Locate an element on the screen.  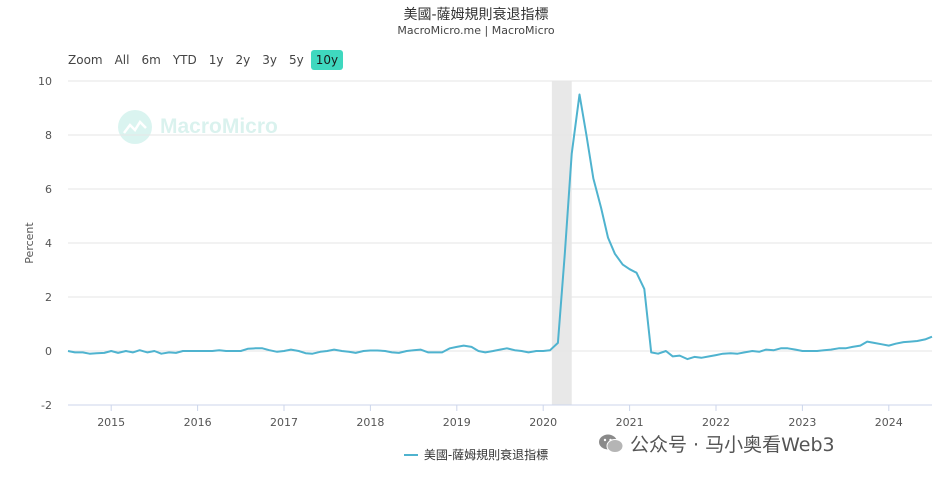
x-tick-label: 2019 is located at coordinates (457, 422).